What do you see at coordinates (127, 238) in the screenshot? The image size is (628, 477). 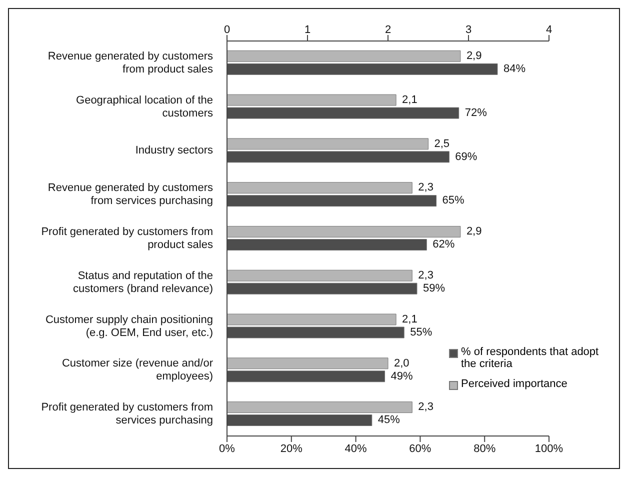 I see `y-tick-label: Profit generated by customers from product sales` at bounding box center [127, 238].